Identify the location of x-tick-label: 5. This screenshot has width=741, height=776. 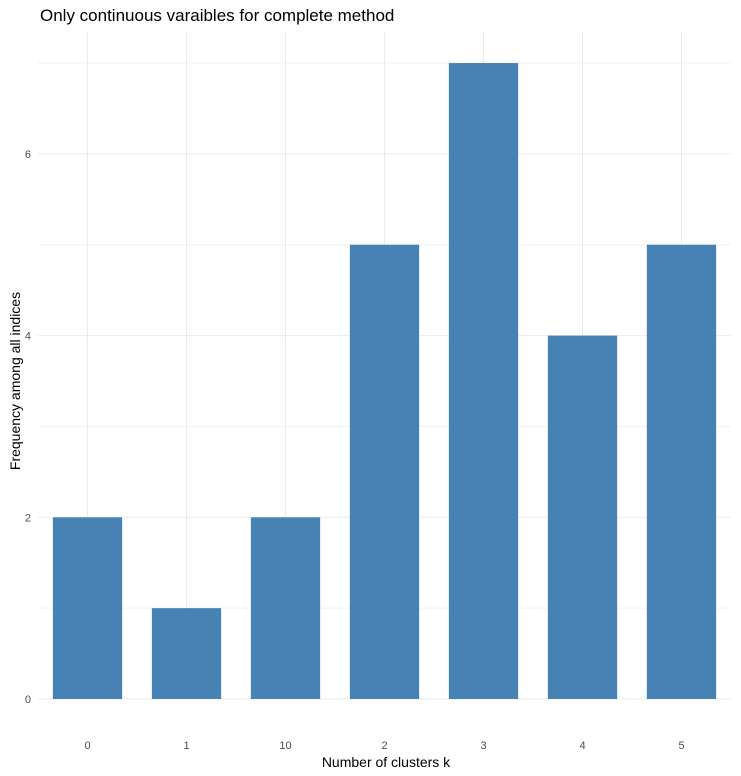
(681, 746).